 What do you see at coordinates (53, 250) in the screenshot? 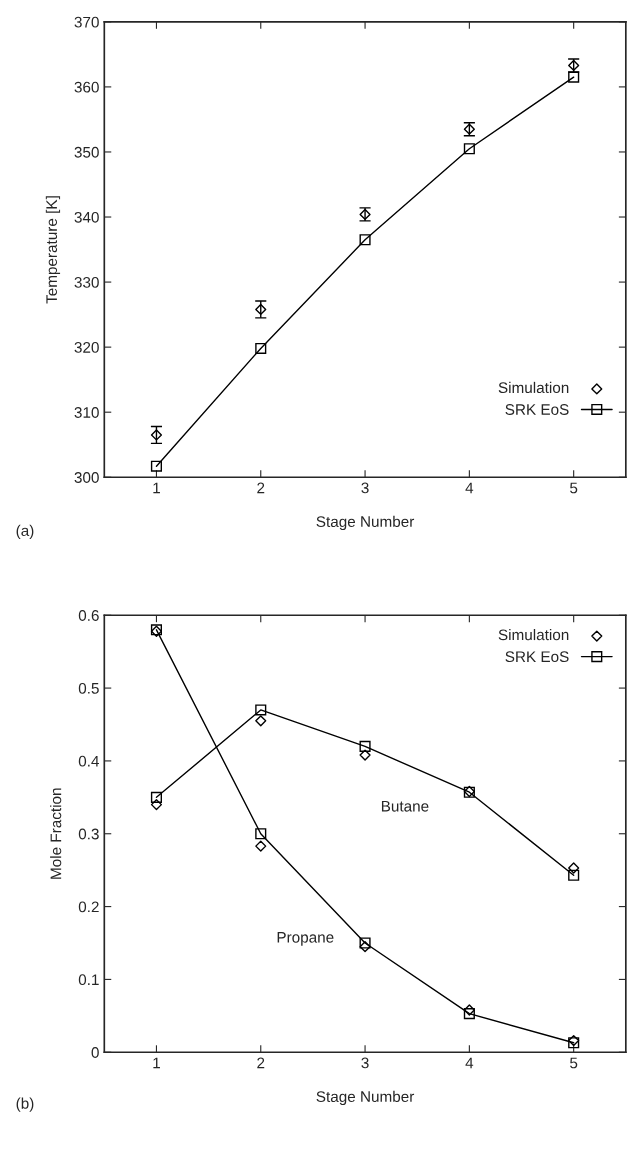
I see `y-axis-title: Temperature [K]` at bounding box center [53, 250].